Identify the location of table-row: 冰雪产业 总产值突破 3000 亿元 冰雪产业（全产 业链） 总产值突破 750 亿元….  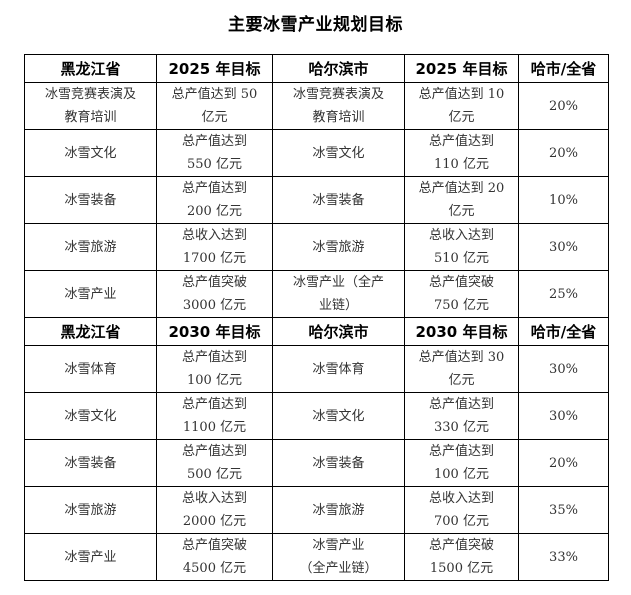
(316, 294).